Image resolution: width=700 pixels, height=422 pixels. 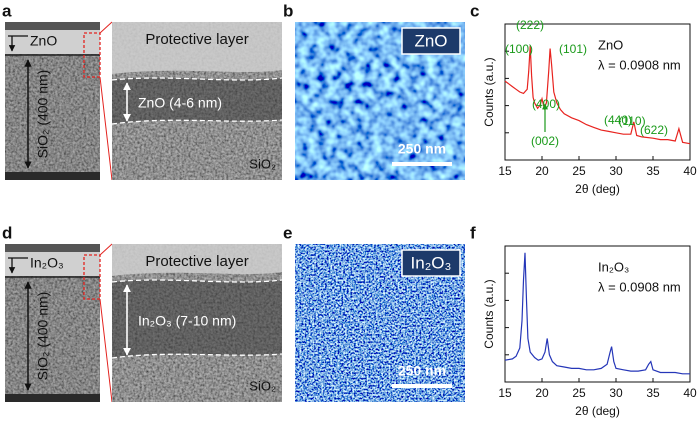 What do you see at coordinates (573, 49) in the screenshot?
I see `peak-label: (101)` at bounding box center [573, 49].